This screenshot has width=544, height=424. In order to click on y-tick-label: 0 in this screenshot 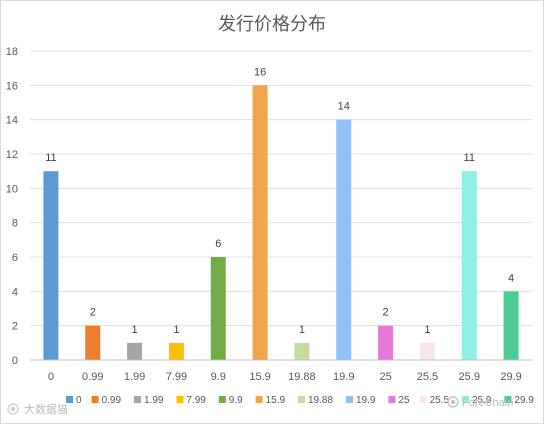, I will do `click(15, 361)`.